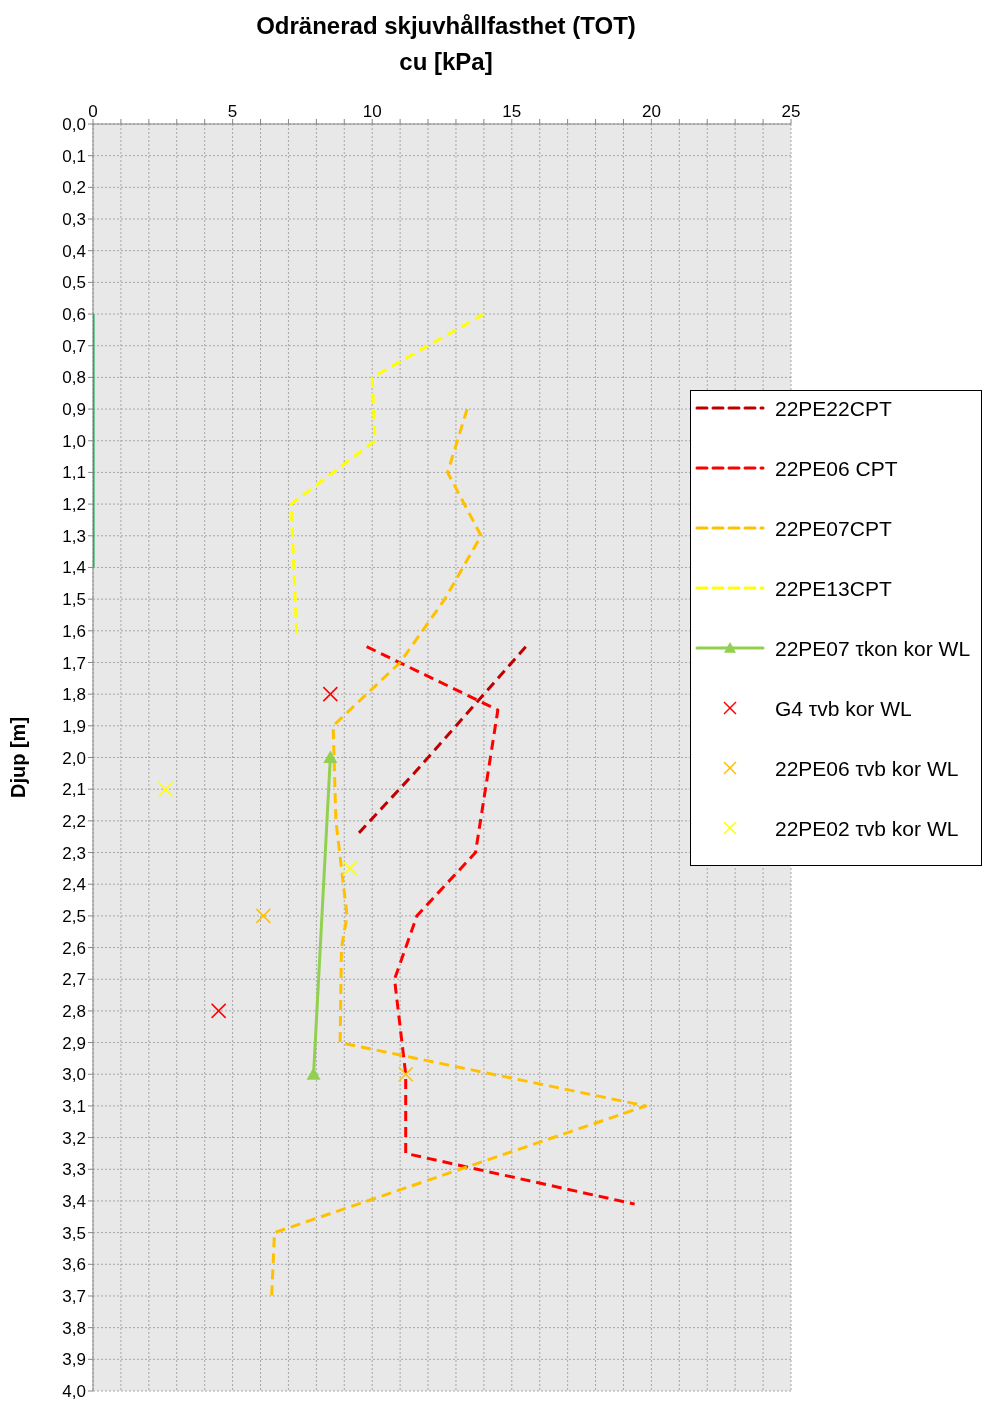  I want to click on y-tick-label: 3,1, so click(74, 1106).